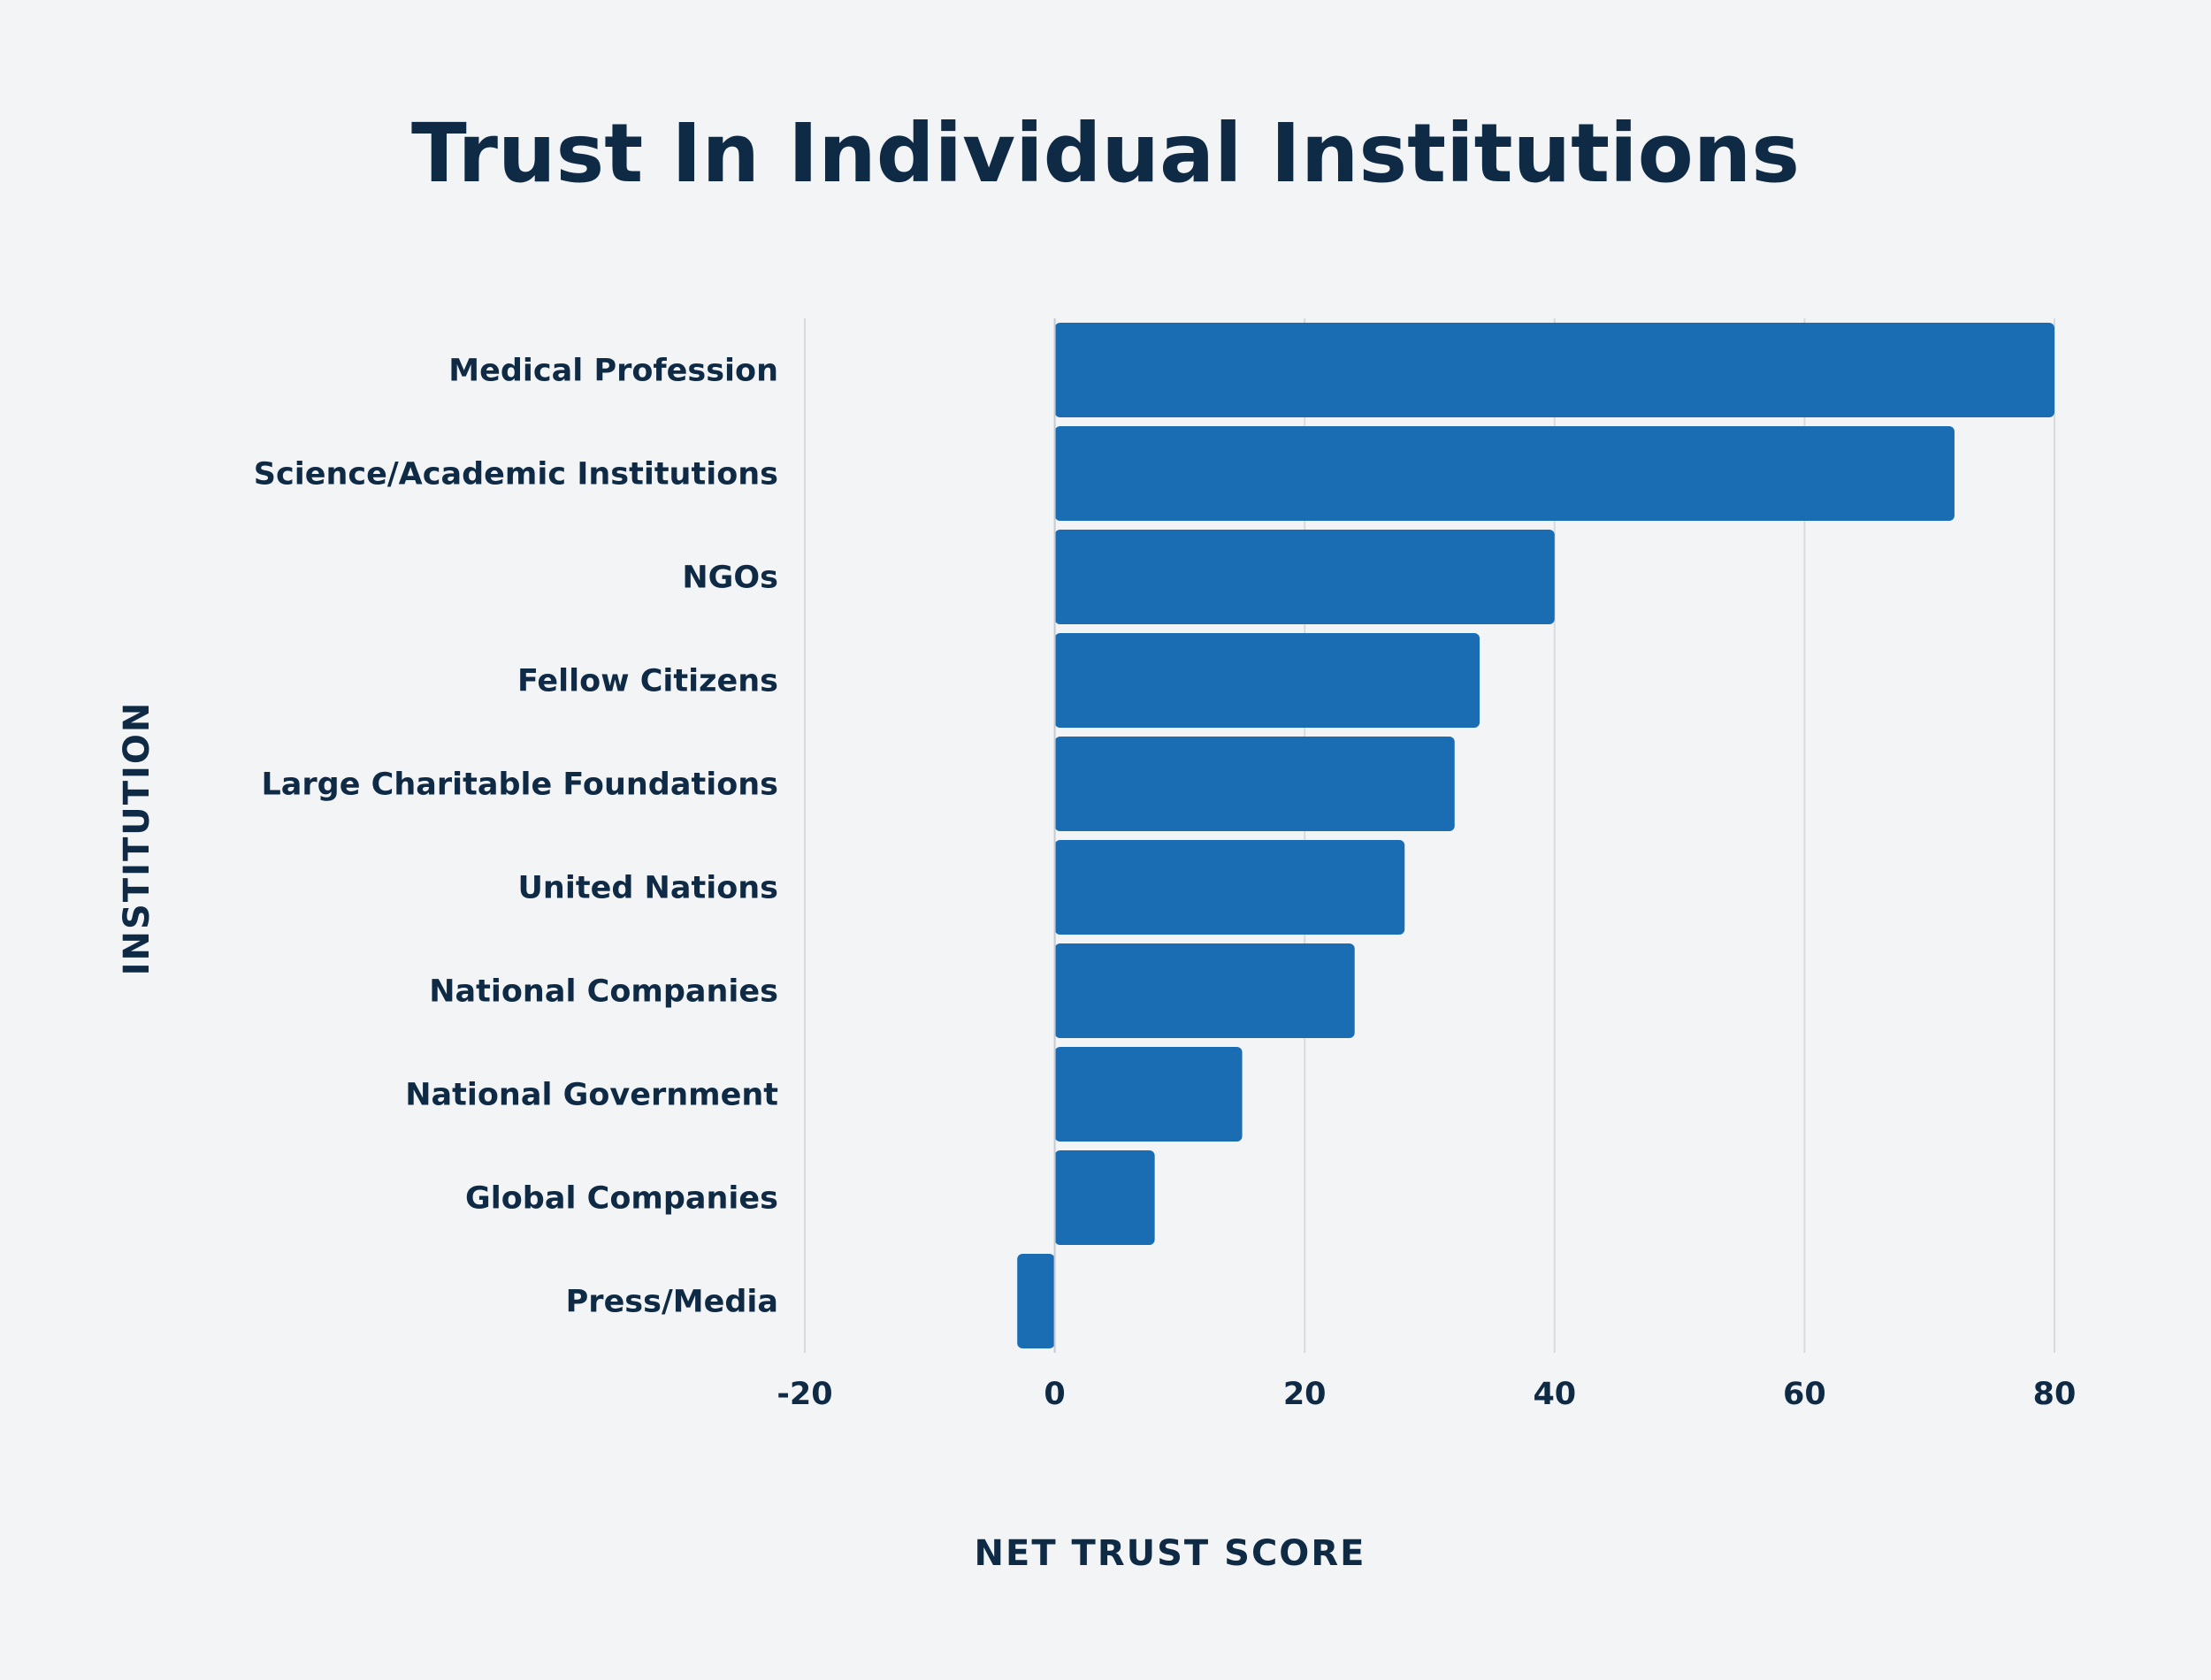 Image resolution: width=2211 pixels, height=1680 pixels. What do you see at coordinates (1054, 1394) in the screenshot?
I see `x-tick-label: 0` at bounding box center [1054, 1394].